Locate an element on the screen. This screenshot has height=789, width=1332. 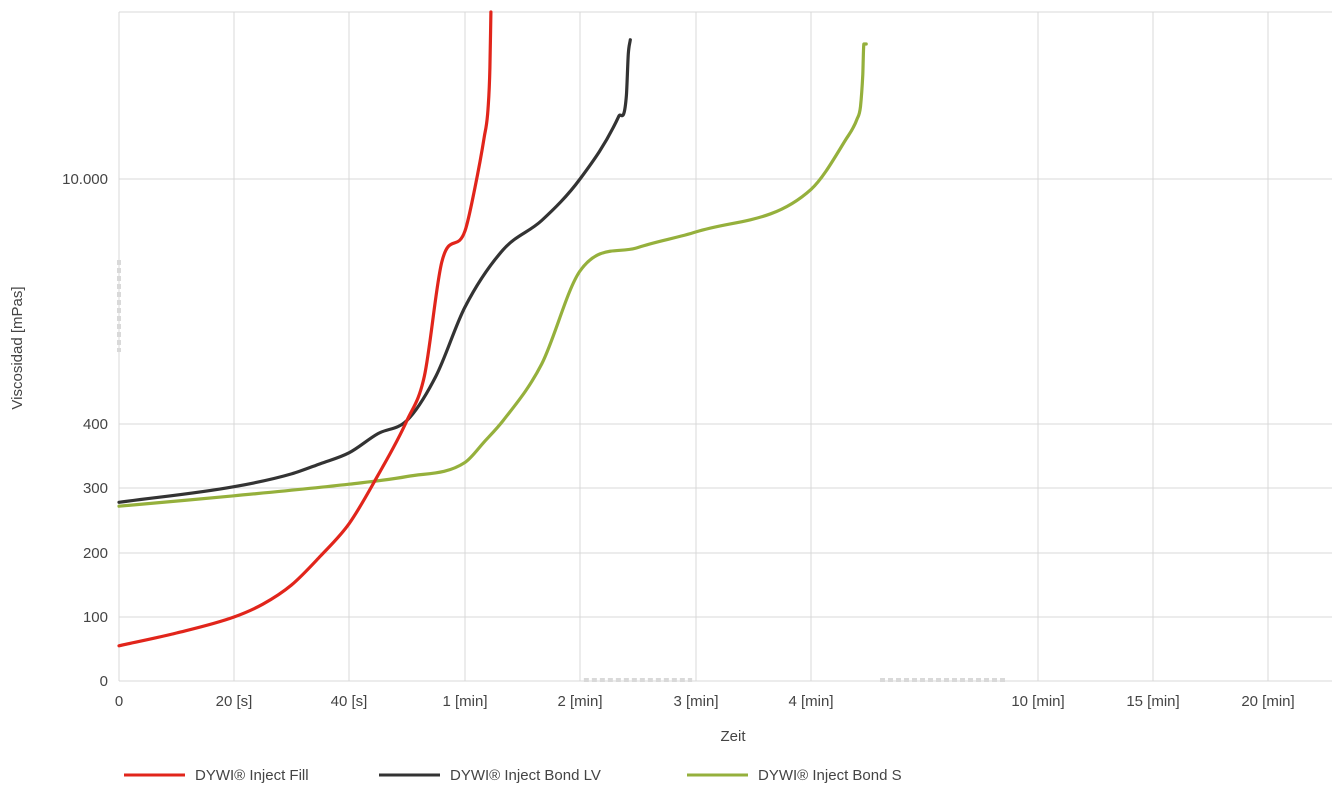
y-tick-label: 300 is located at coordinates (95, 488).